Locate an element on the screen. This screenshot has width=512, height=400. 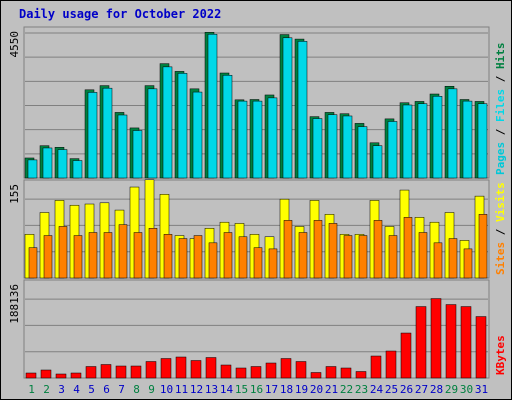
legend-traffic: Pages / Files / Hits is located at coordinates (500, 109).